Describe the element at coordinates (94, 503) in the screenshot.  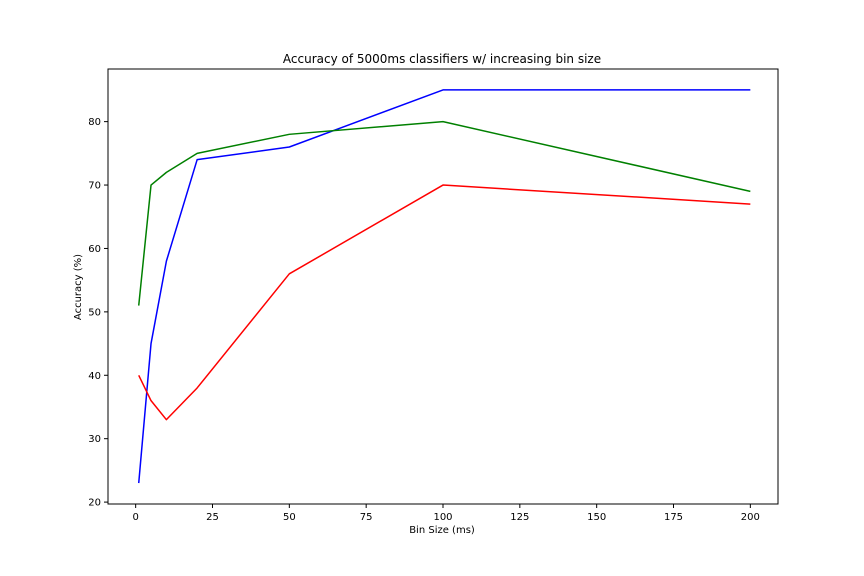
I see `y-tick-label: 20` at that location.